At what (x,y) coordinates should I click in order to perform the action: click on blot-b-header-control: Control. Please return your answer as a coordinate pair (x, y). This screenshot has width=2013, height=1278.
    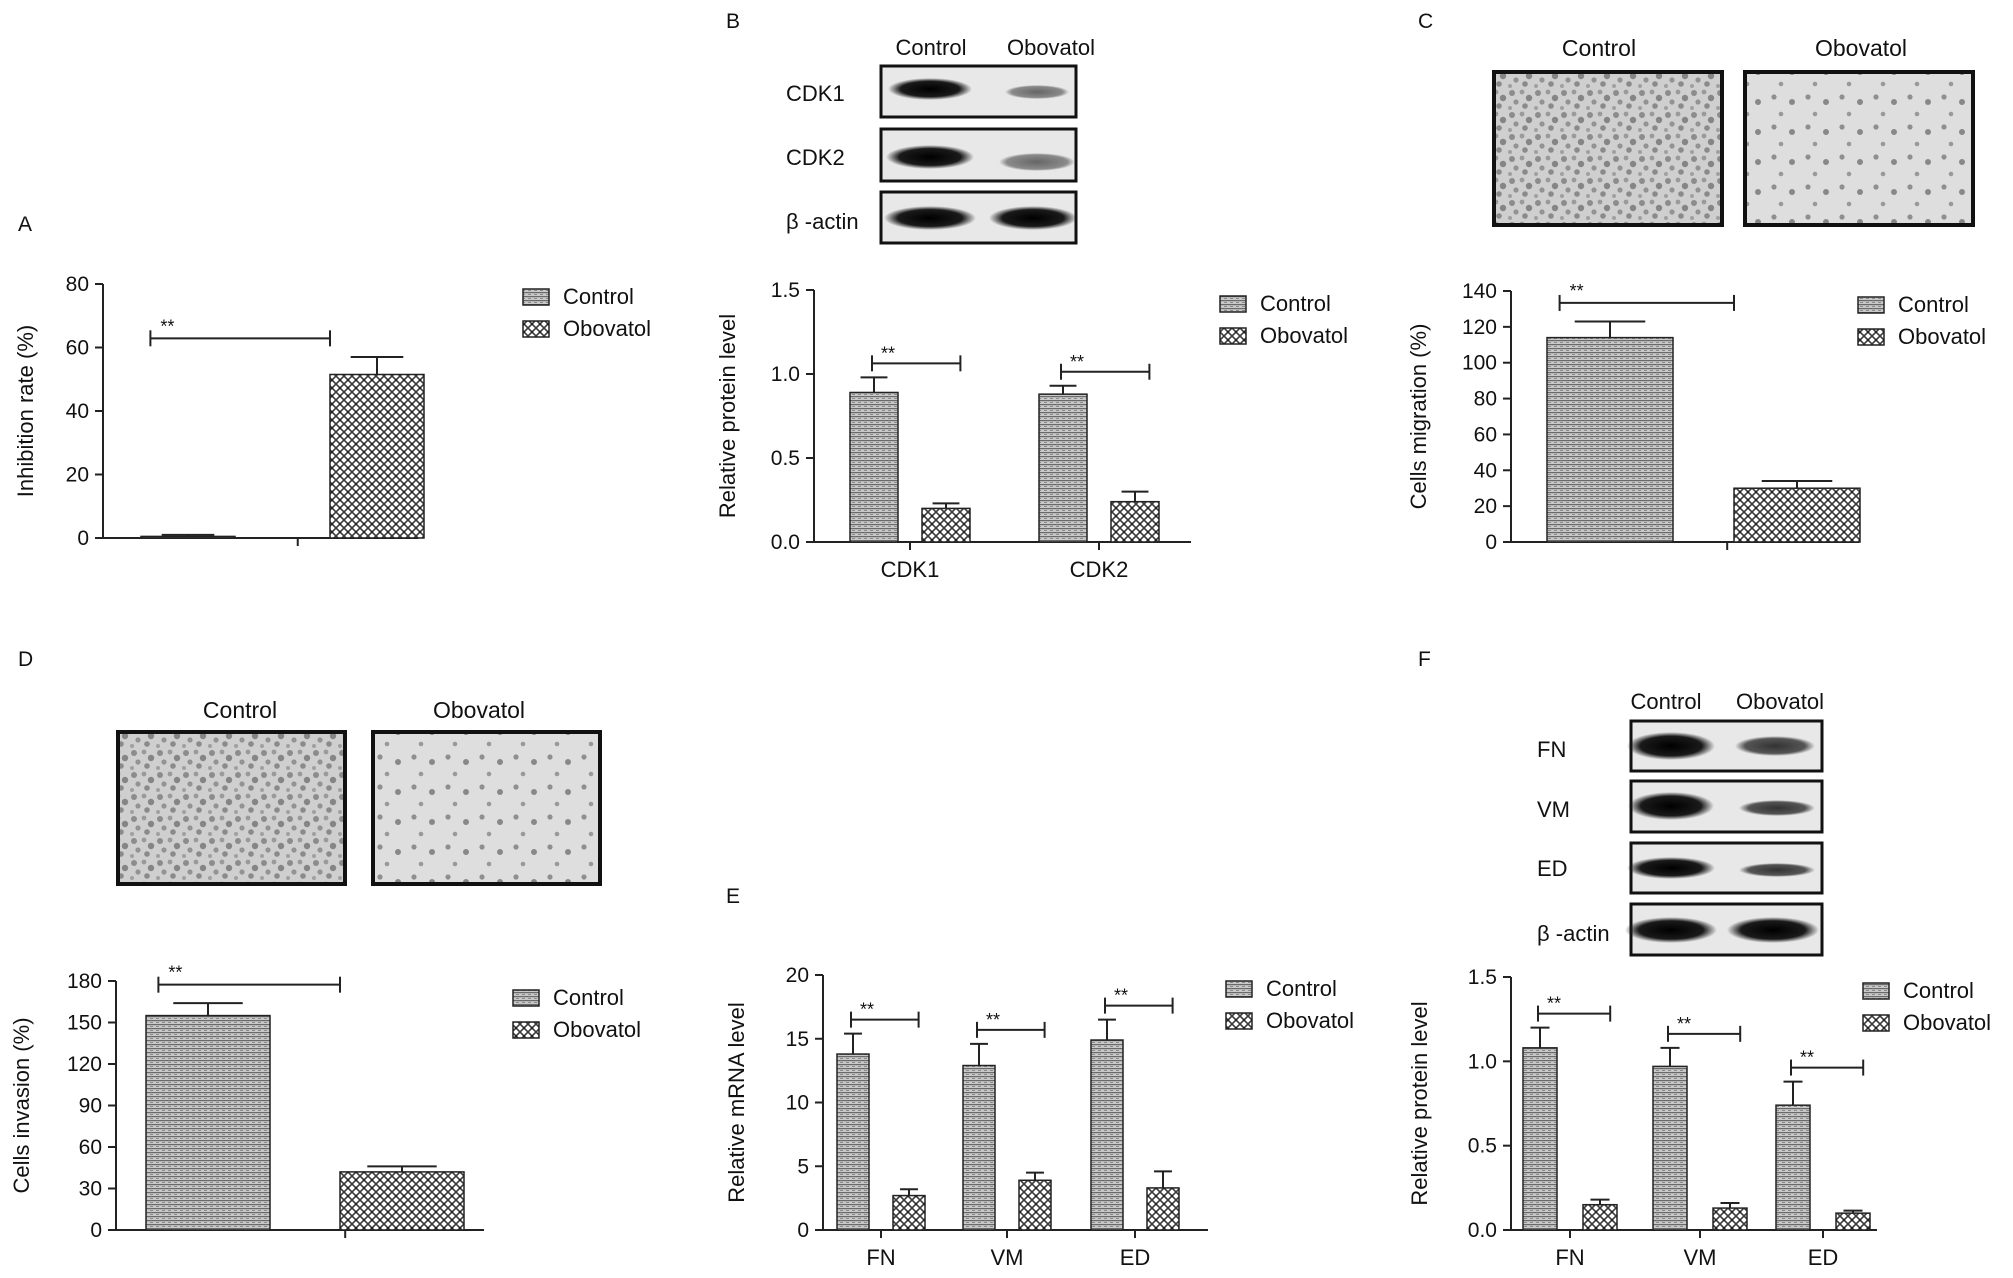
    Looking at the image, I should click on (931, 47).